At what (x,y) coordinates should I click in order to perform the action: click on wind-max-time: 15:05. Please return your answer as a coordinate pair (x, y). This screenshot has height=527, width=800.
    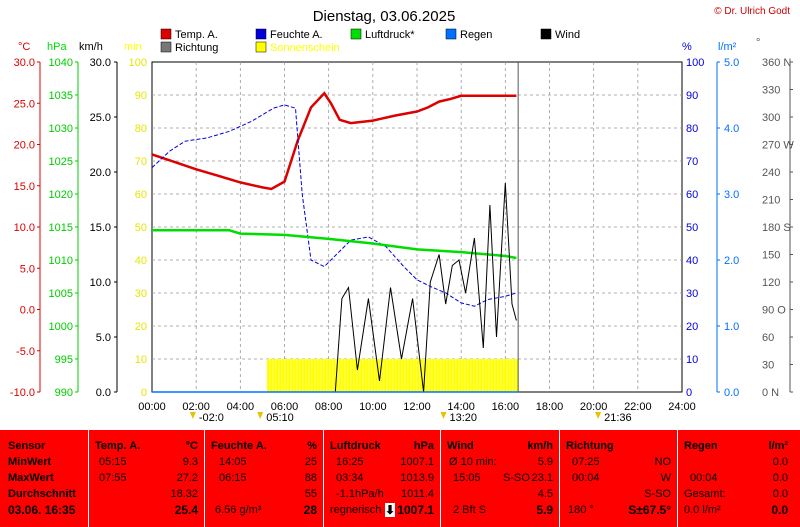
    Looking at the image, I should click on (467, 478).